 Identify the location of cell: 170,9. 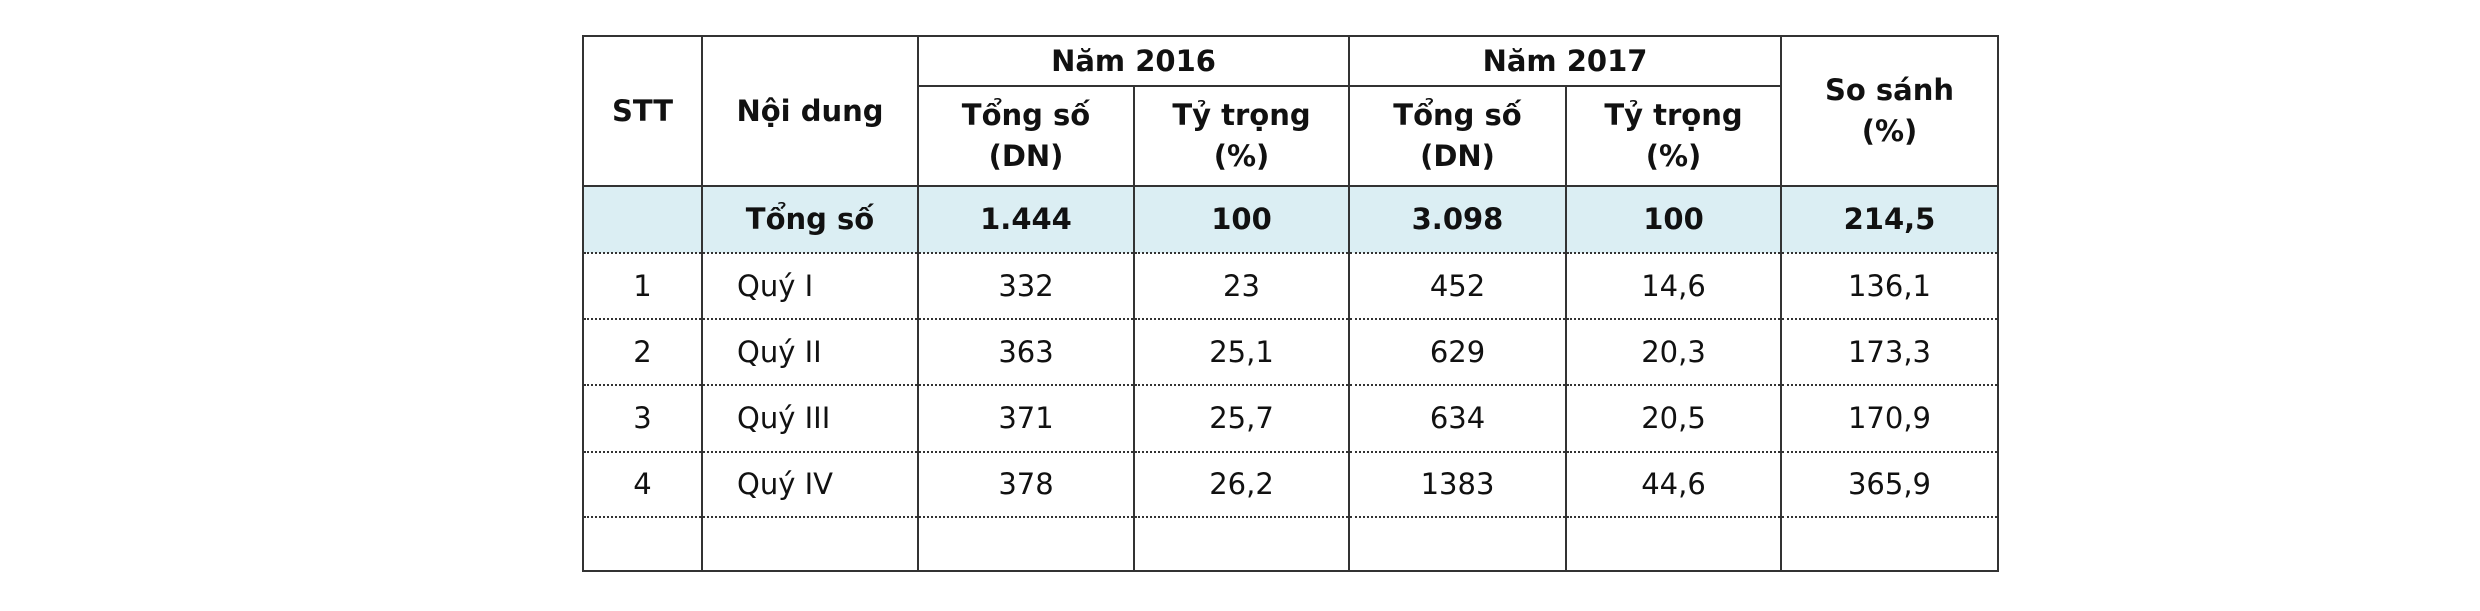
(1889, 419).